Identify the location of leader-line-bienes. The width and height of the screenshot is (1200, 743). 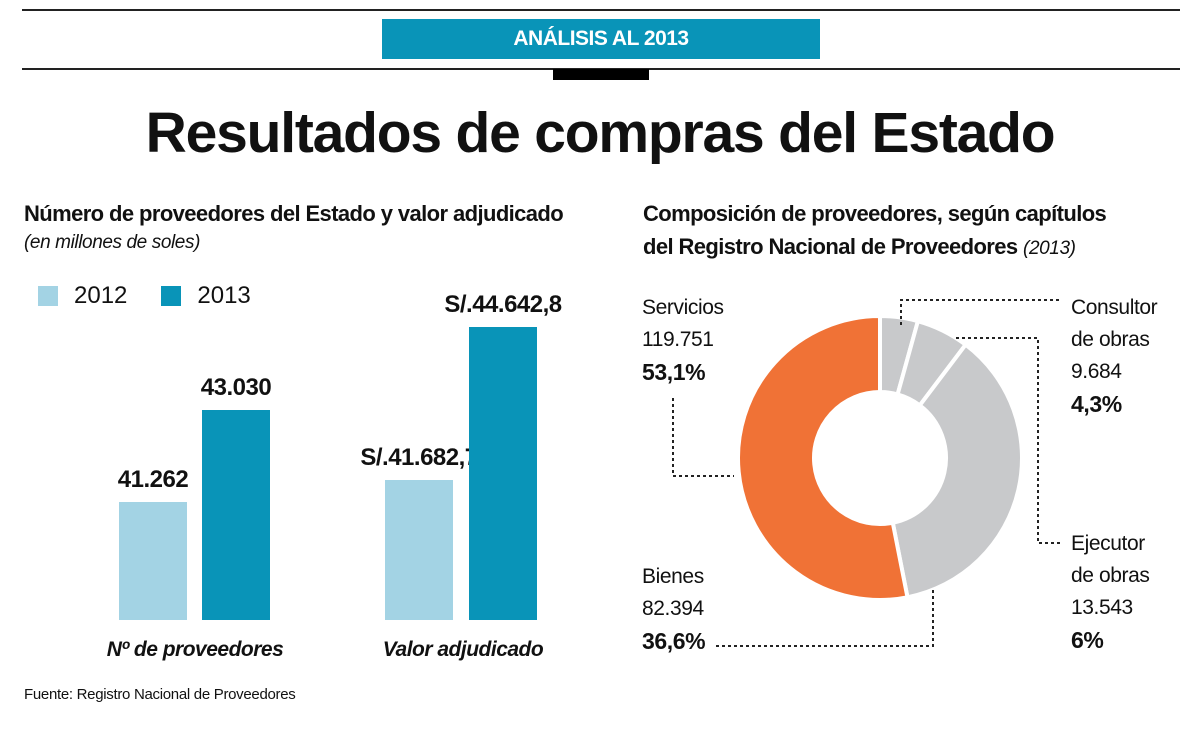
(824, 618).